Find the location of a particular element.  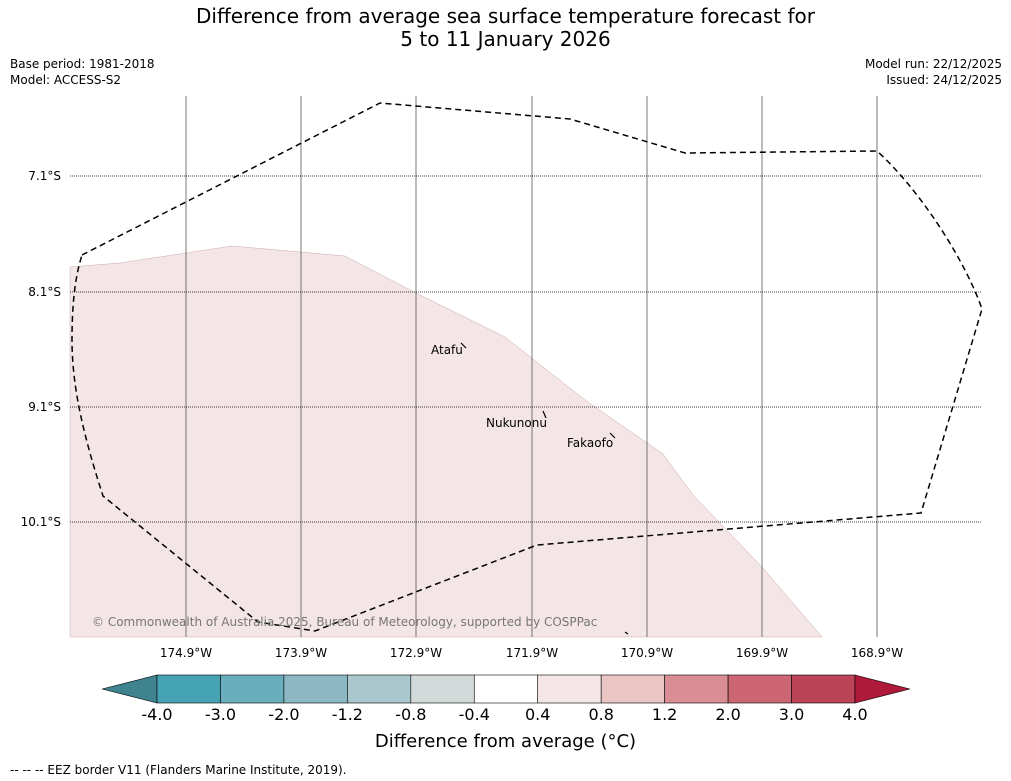

fakaofo-island-shape is located at coordinates (612, 435).